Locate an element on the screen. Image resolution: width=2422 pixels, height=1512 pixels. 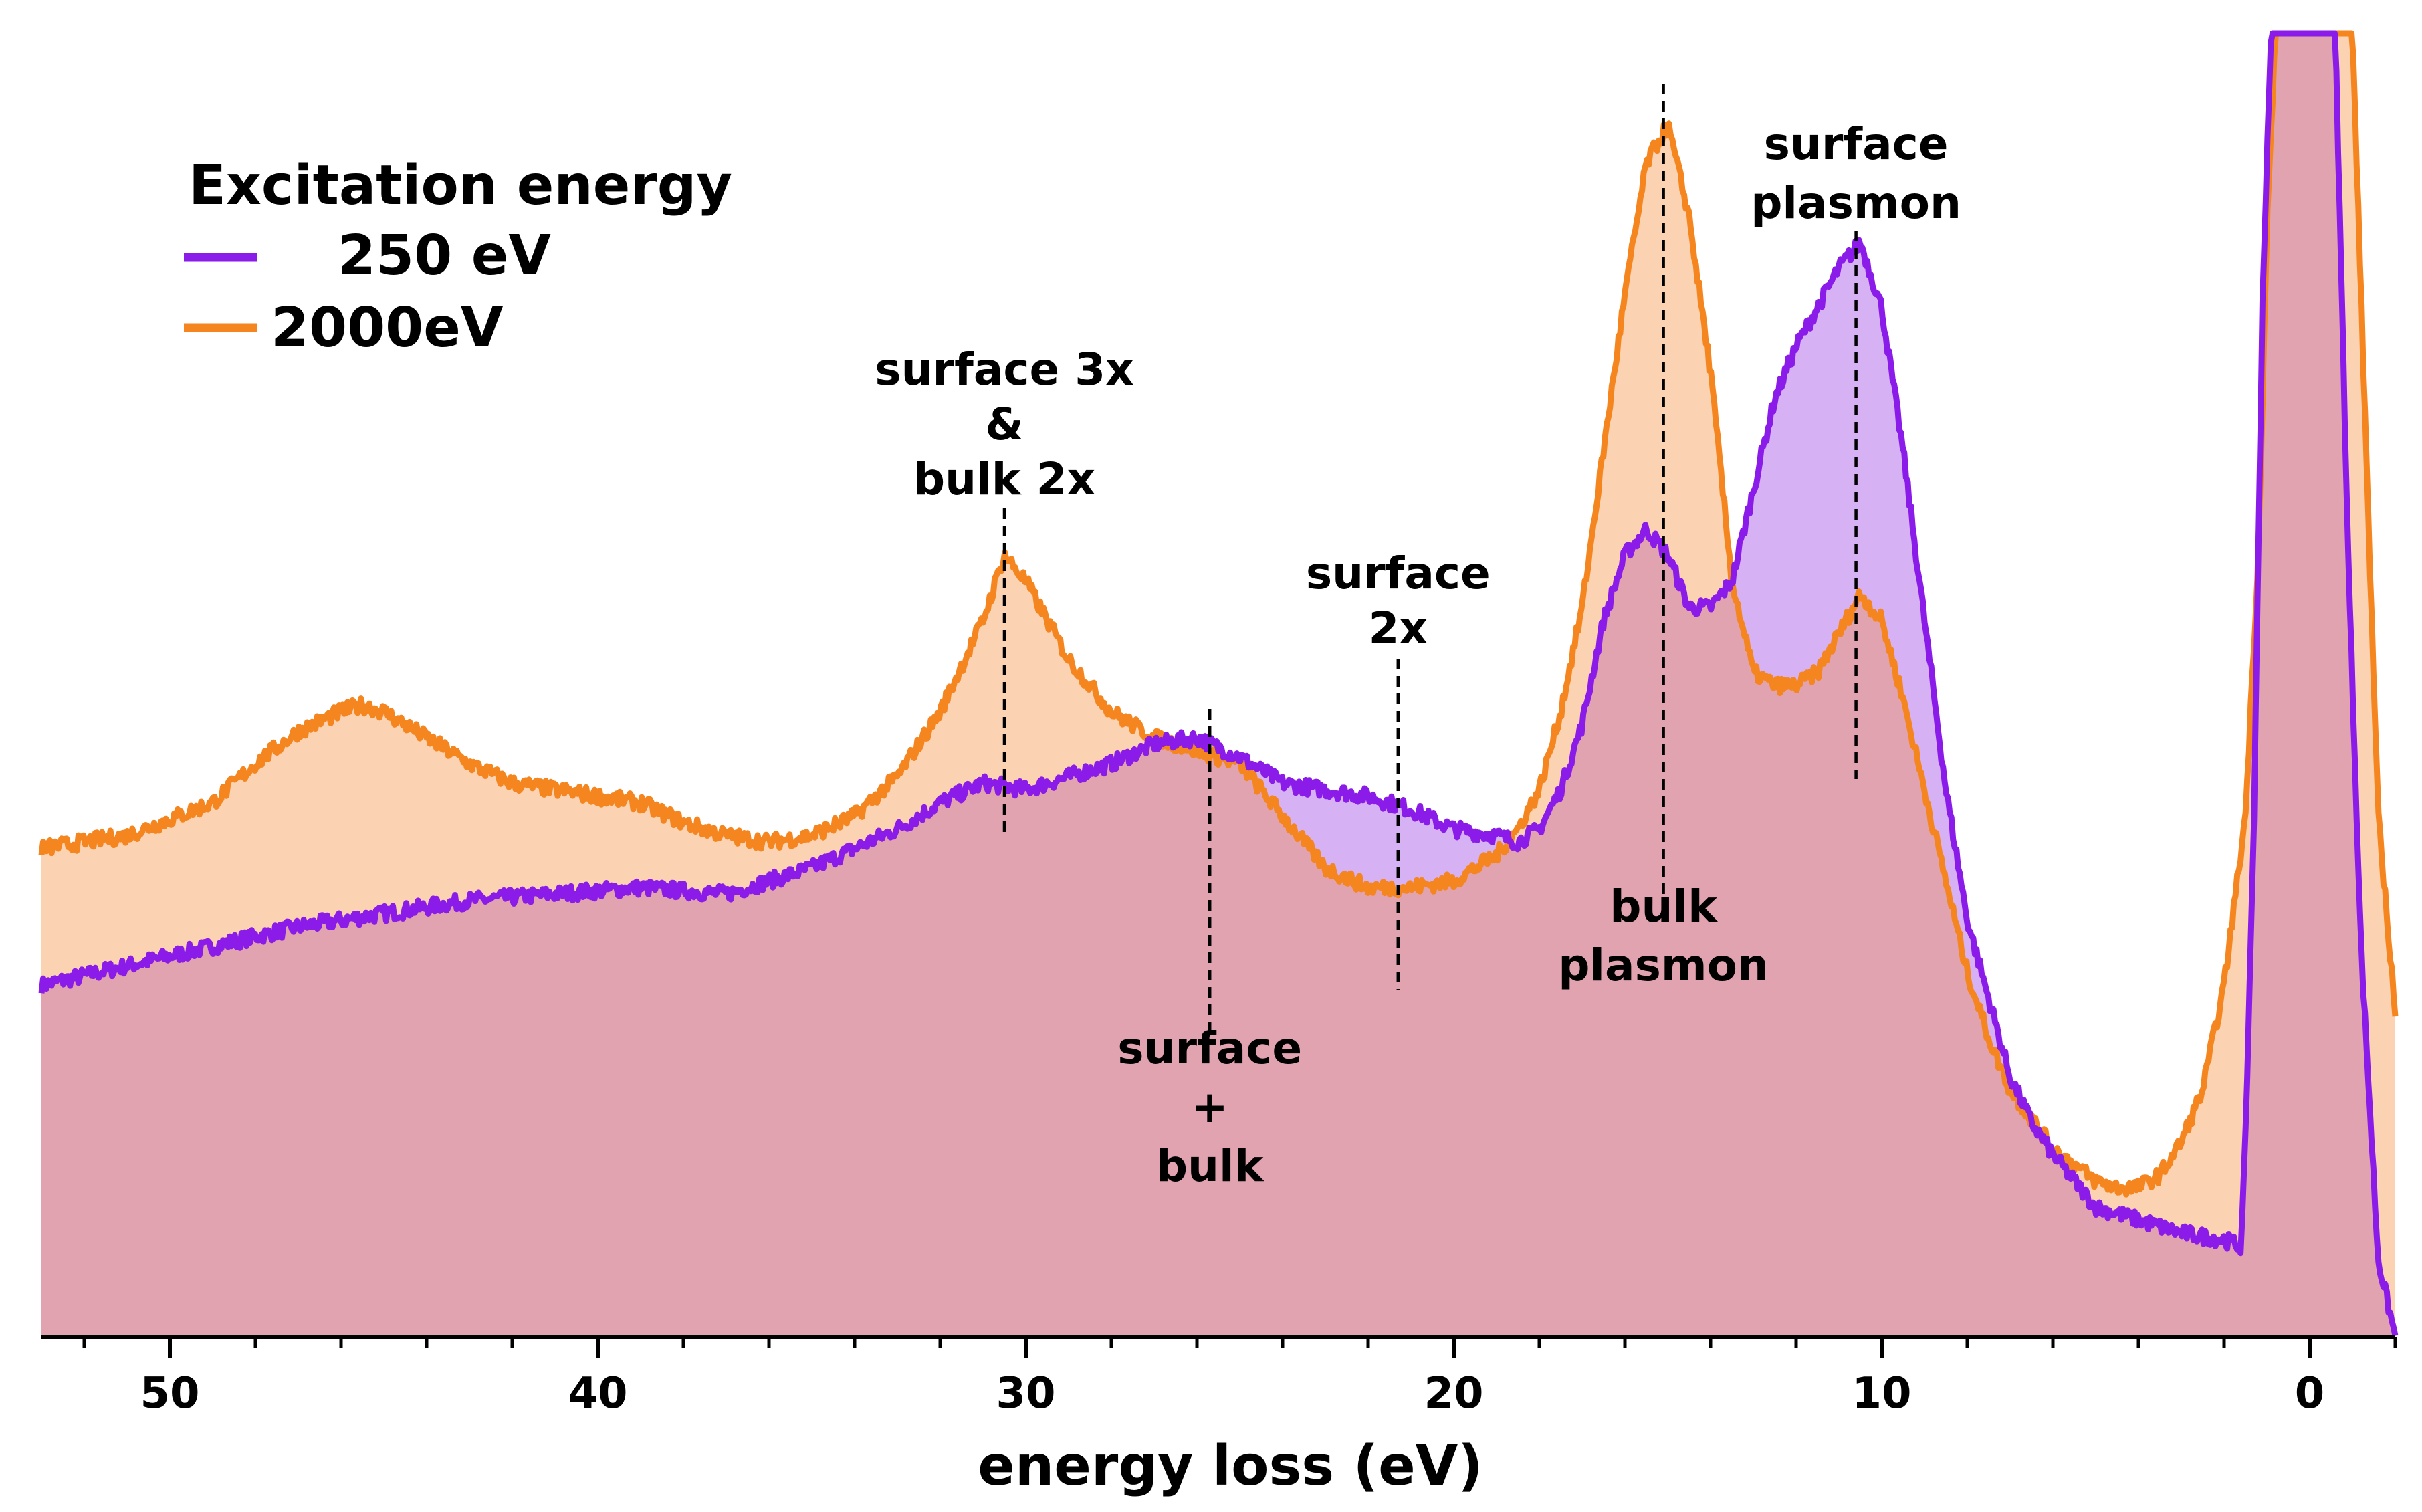
x-axis-title: energy loss (eV) is located at coordinates (1230, 1466).